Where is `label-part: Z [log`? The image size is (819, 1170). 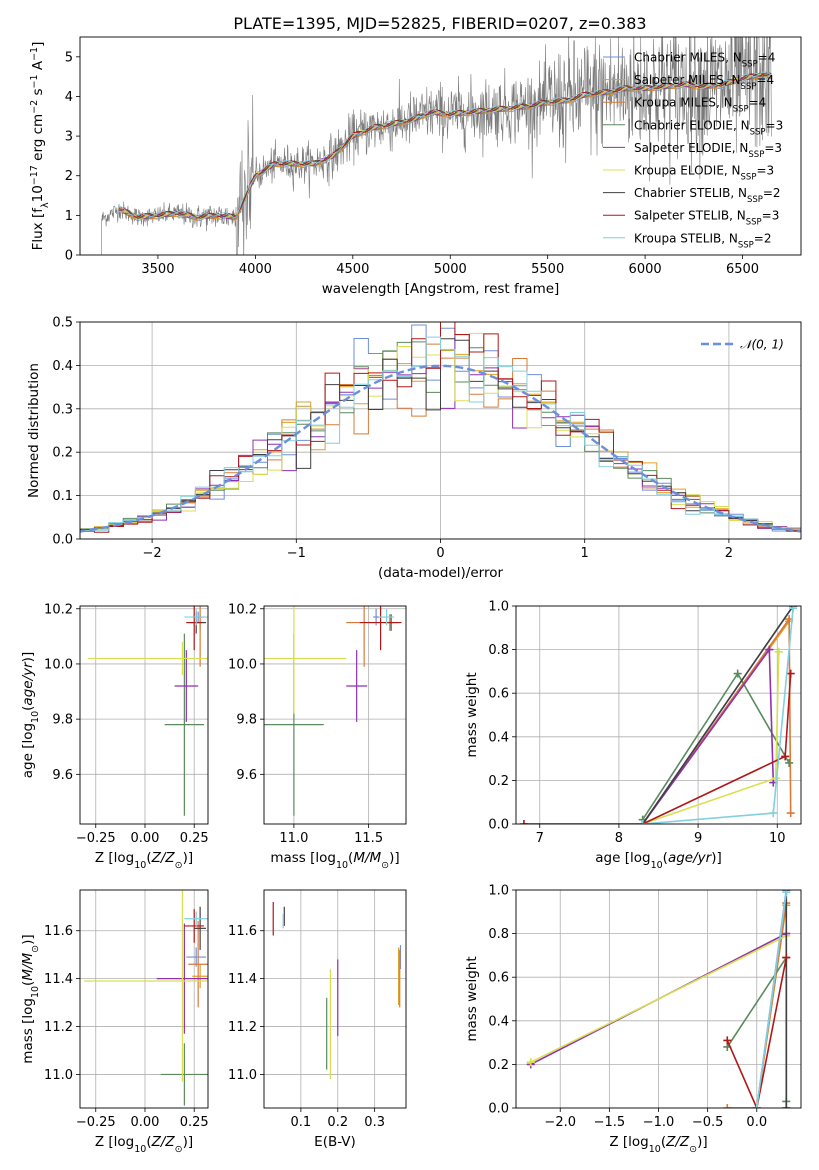 label-part: Z [log is located at coordinates (628, 1142).